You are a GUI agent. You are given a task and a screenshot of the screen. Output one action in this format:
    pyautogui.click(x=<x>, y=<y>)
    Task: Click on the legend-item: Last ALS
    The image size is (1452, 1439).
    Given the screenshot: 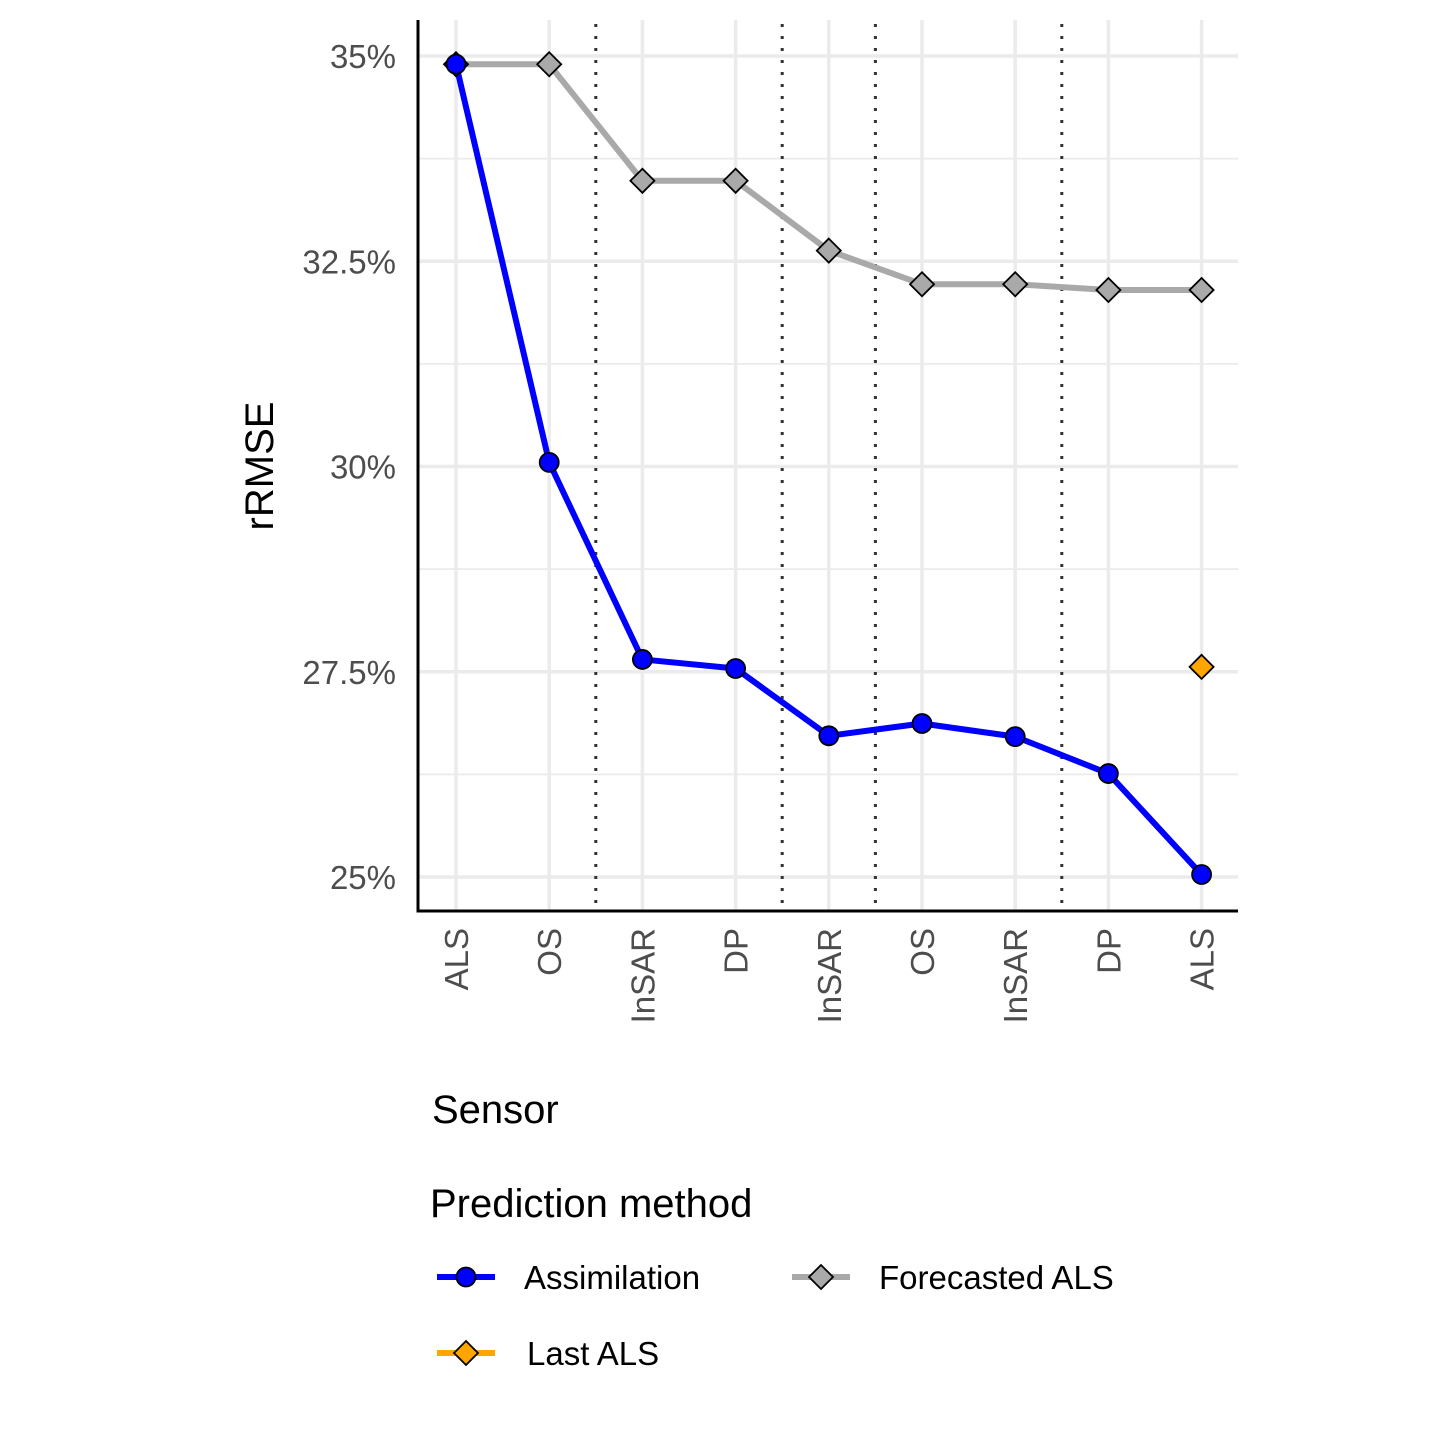 What is the action you would take?
    pyautogui.click(x=548, y=1353)
    